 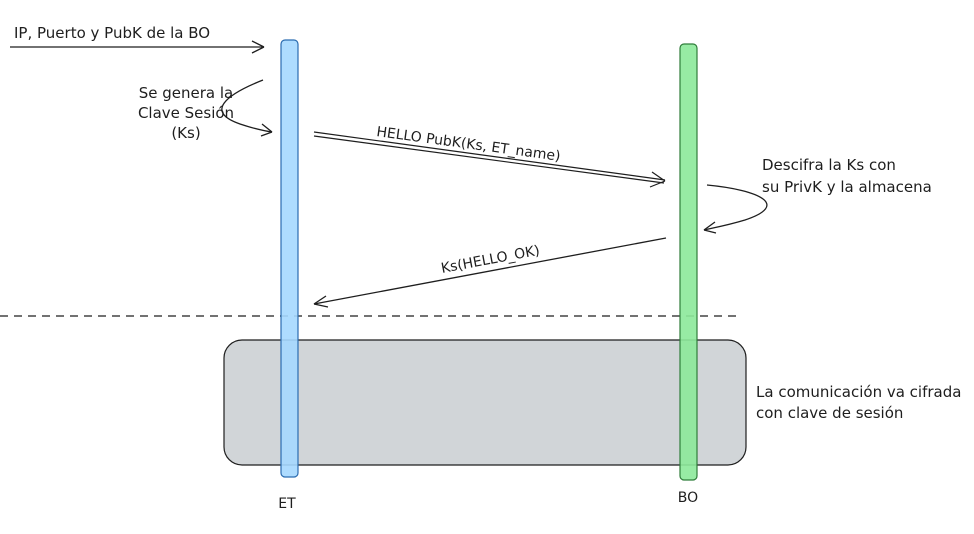 I want to click on note-right-arrow, so click(x=735, y=209).